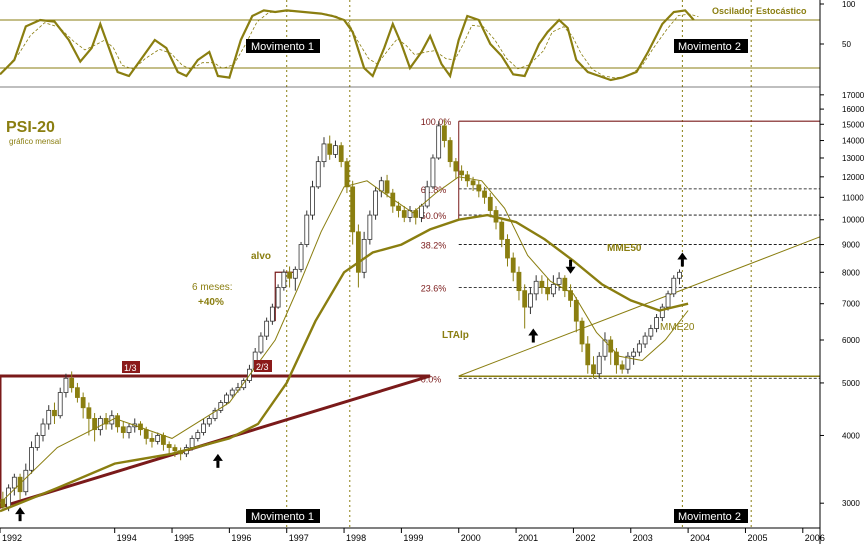 The height and width of the screenshot is (544, 864). Describe the element at coordinates (853, 141) in the screenshot. I see `y-tick-label-14000: 14000` at that location.